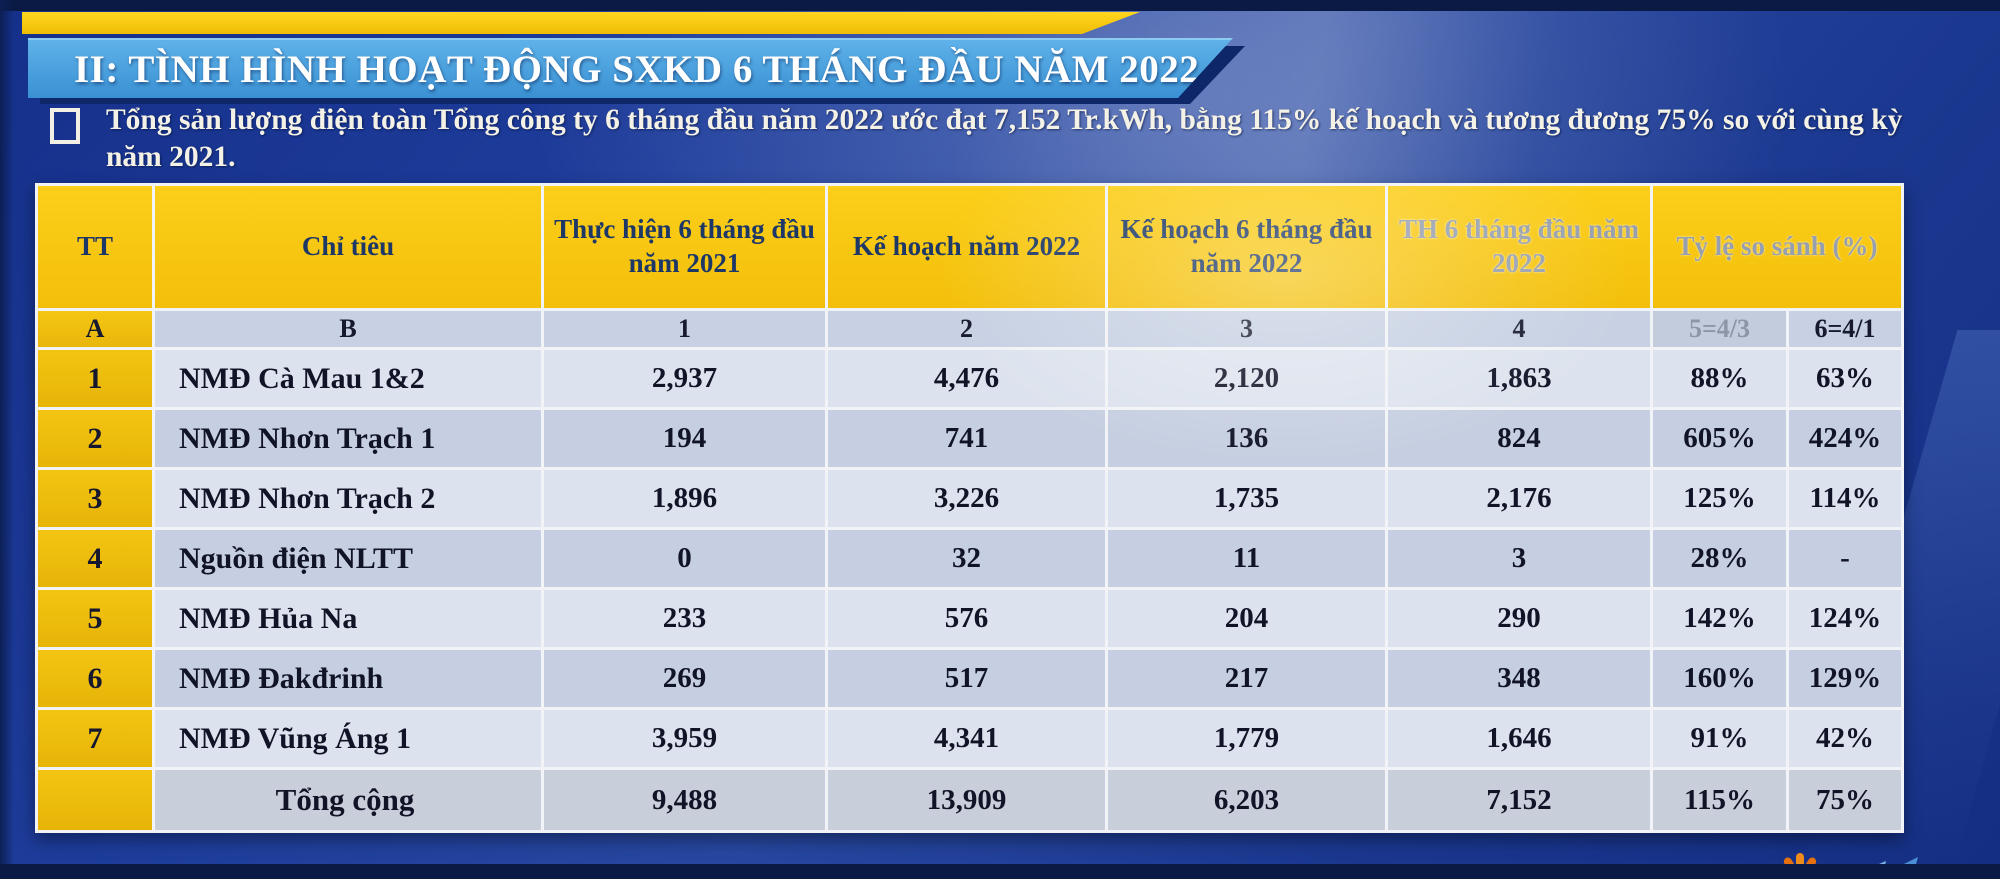  What do you see at coordinates (1000, 5) in the screenshot?
I see `top-edge-bar` at bounding box center [1000, 5].